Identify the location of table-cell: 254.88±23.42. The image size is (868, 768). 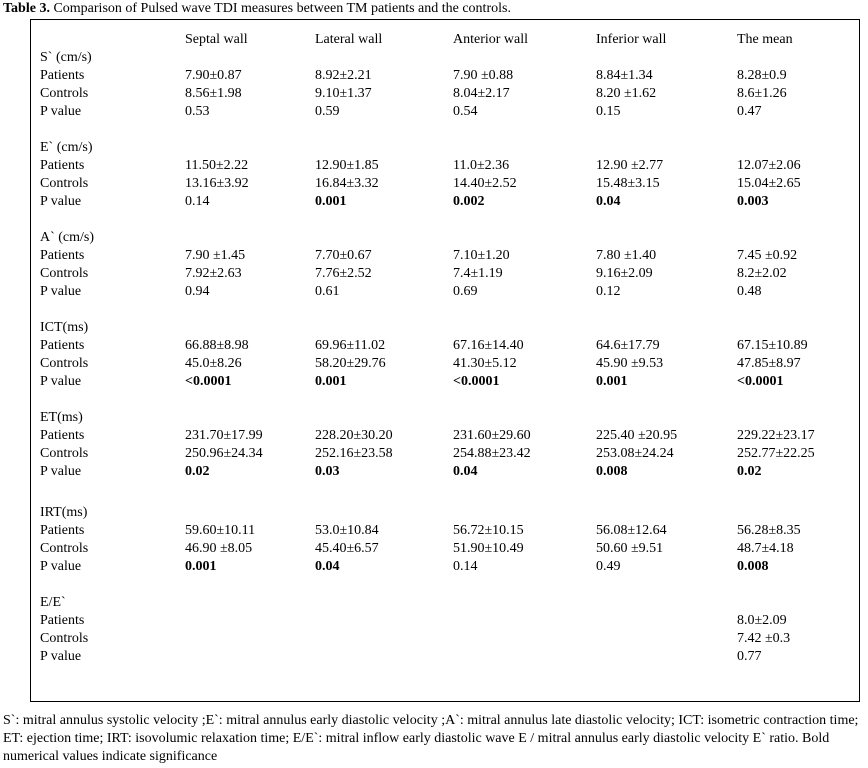
(492, 453).